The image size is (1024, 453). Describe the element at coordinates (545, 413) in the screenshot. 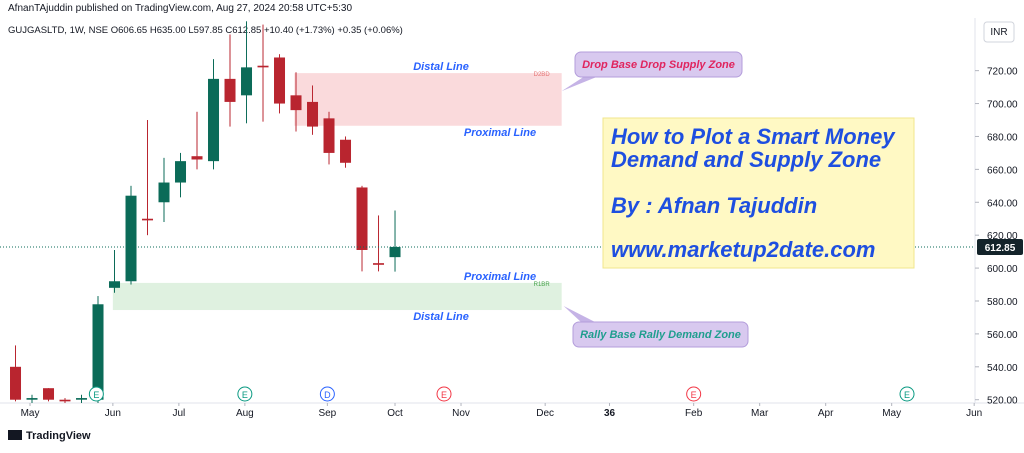

I see `x-tick-label: Dec` at that location.